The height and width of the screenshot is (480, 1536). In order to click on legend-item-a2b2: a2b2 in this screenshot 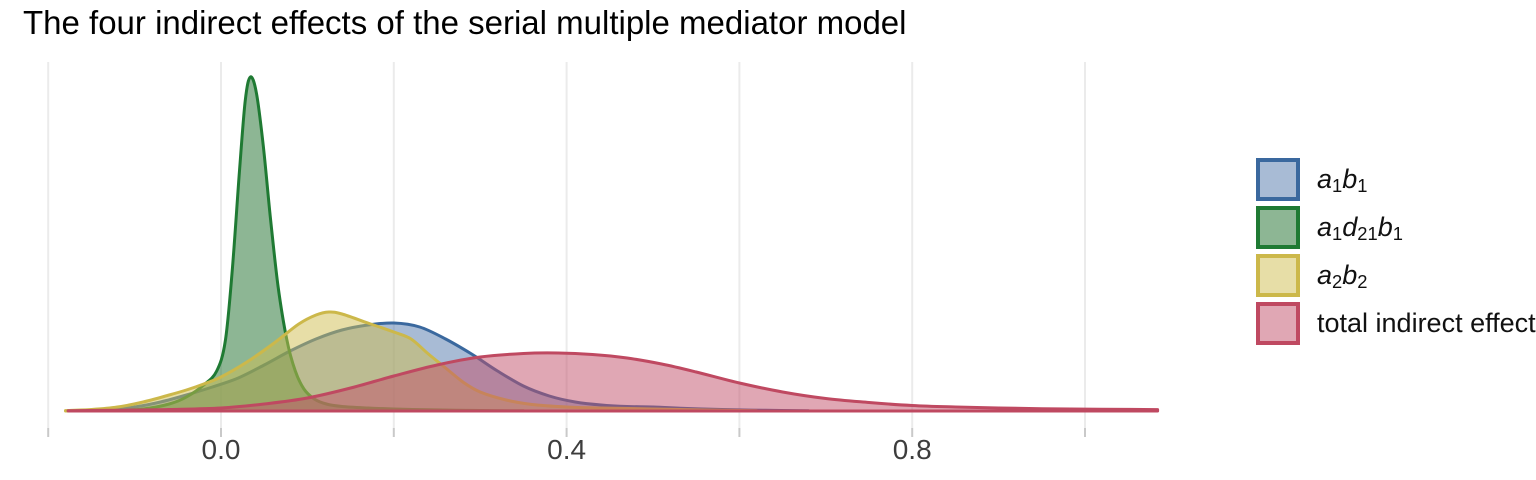, I will do `click(1396, 275)`.